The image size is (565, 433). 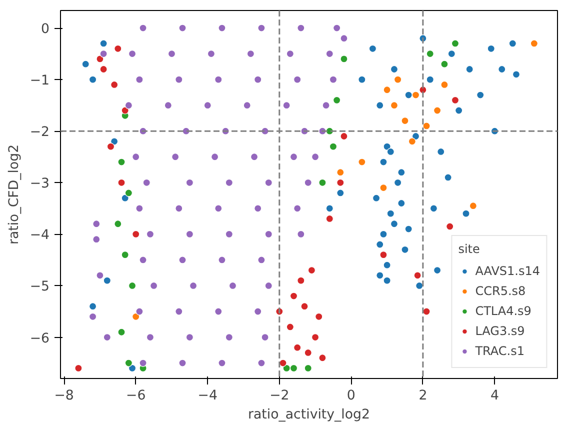 What do you see at coordinates (40, 287) in the screenshot?
I see `y-tick-label: −5` at bounding box center [40, 287].